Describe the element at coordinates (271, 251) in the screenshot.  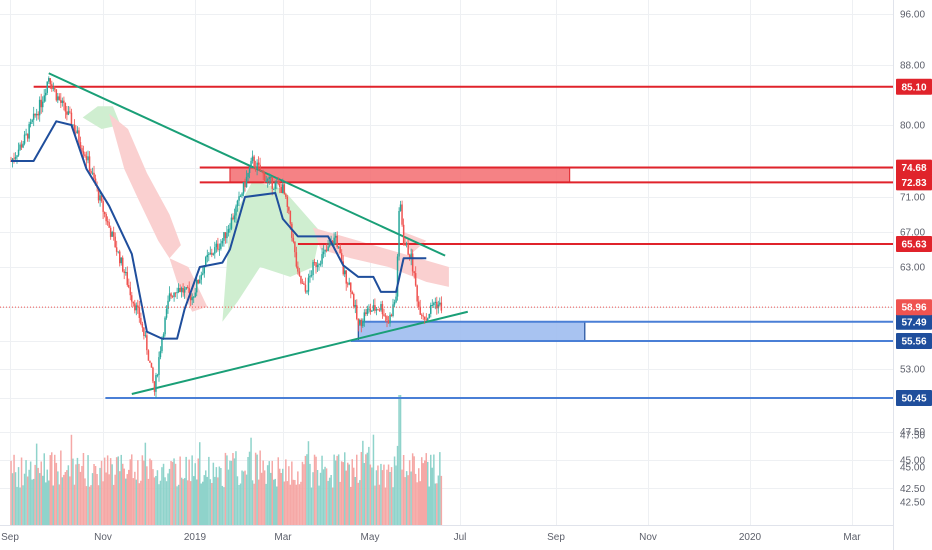
I see `cloud-bullish` at that location.